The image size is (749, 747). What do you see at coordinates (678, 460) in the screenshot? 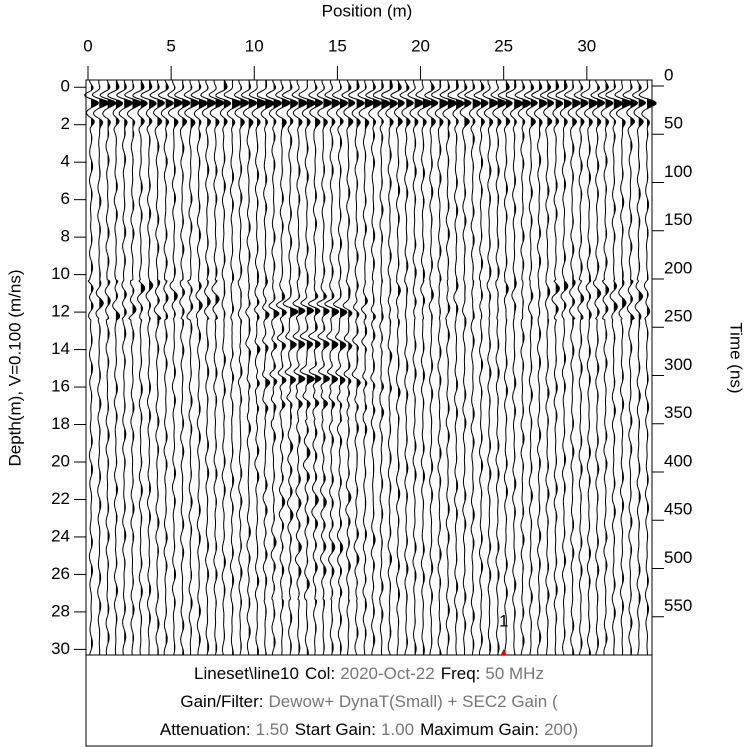
I see `y2-tick-label: 400` at bounding box center [678, 460].